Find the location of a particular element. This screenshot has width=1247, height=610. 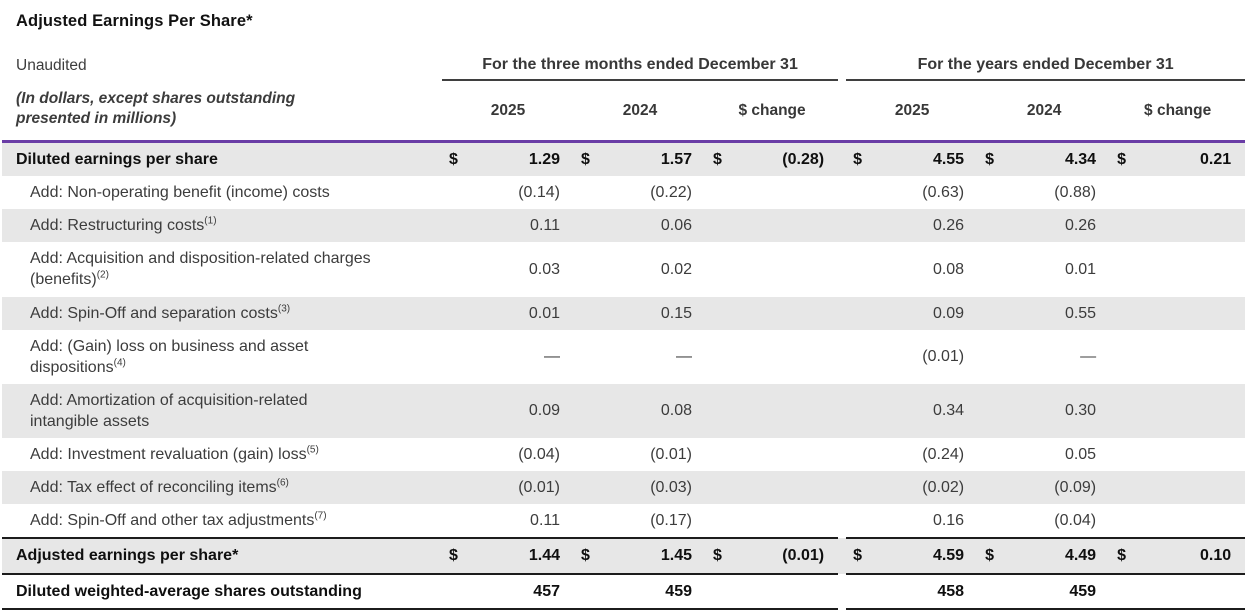

value-cell: 0.10 is located at coordinates (1190, 556).